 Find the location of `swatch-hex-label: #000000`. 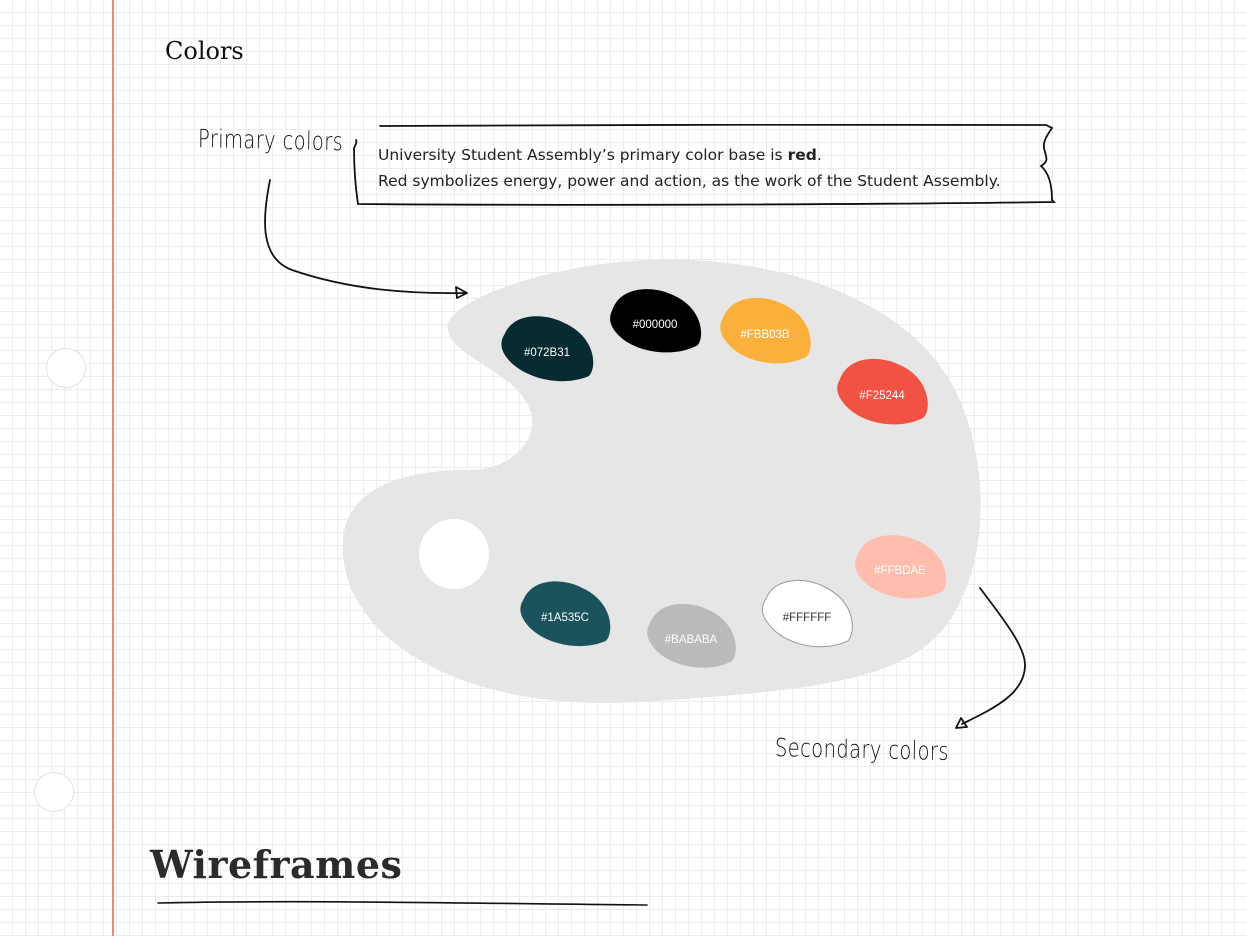

swatch-hex-label: #000000 is located at coordinates (655, 325).